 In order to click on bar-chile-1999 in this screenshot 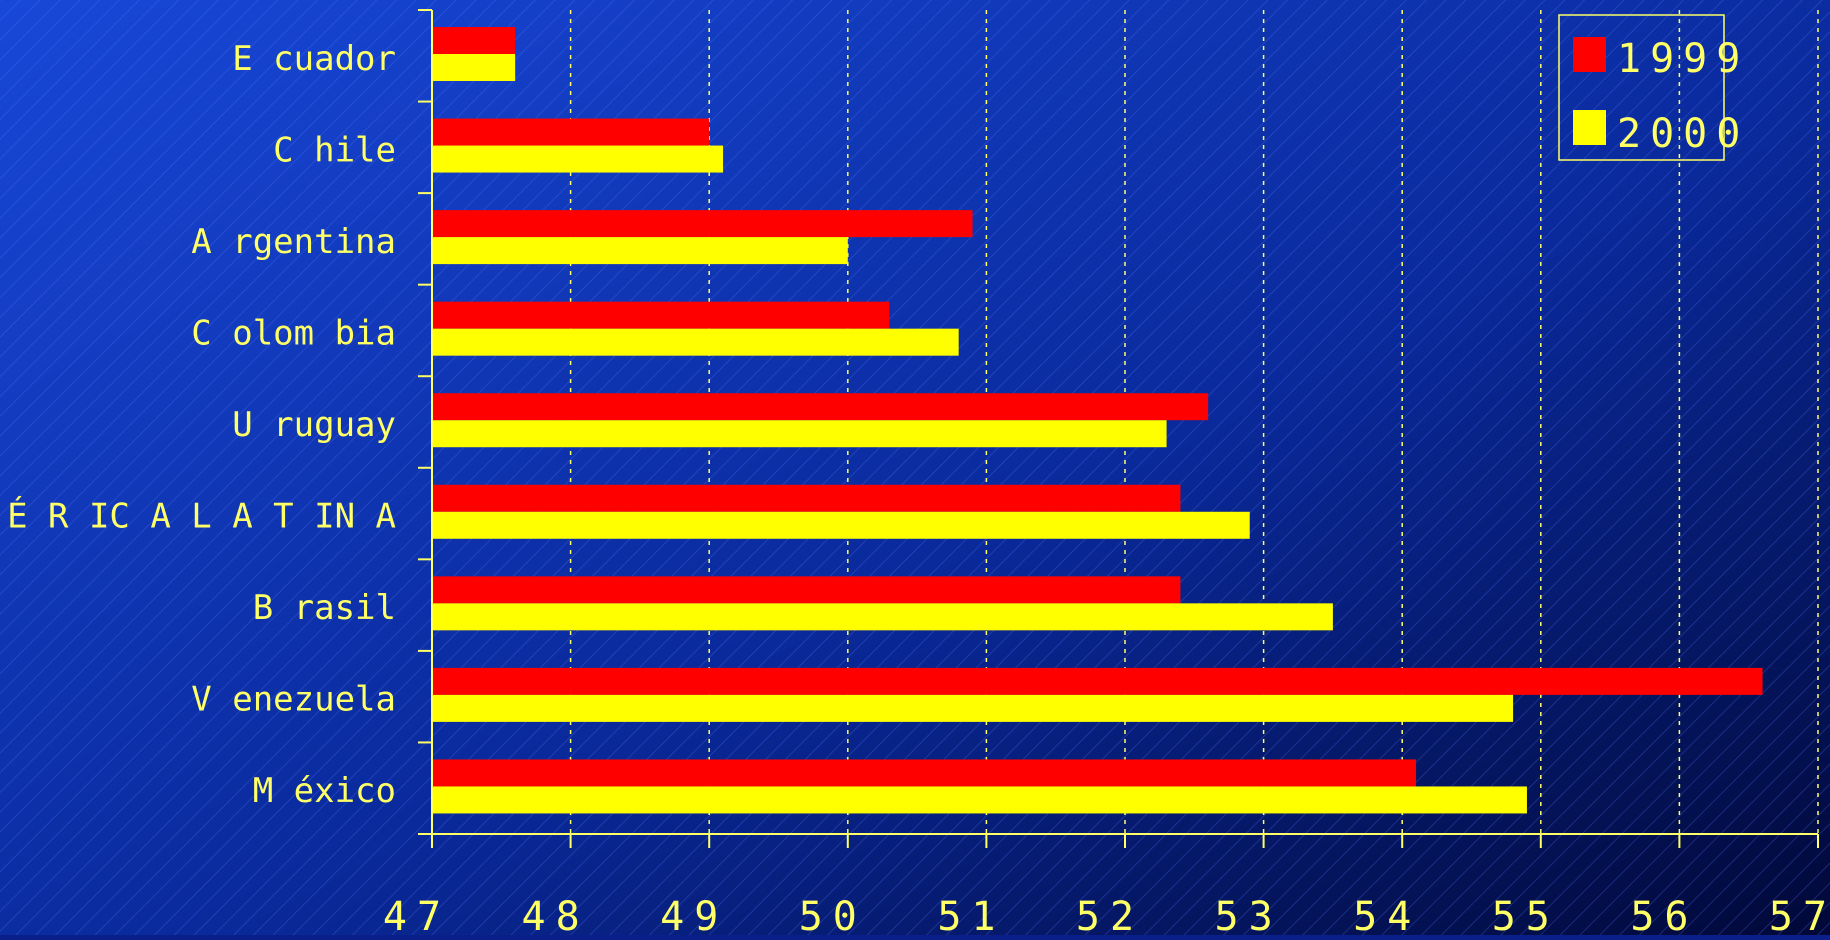, I will do `click(571, 132)`.